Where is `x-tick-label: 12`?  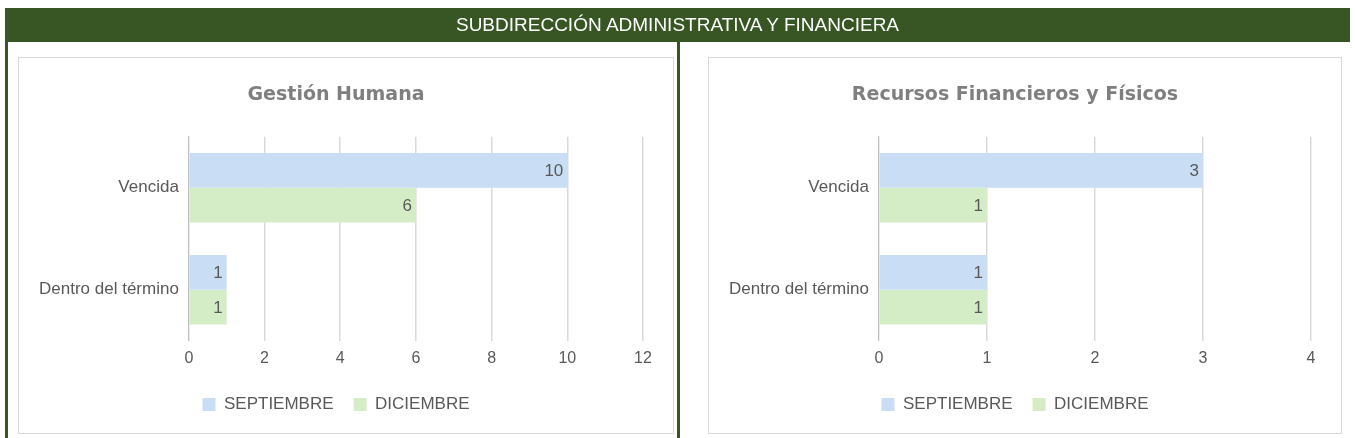 x-tick-label: 12 is located at coordinates (643, 357).